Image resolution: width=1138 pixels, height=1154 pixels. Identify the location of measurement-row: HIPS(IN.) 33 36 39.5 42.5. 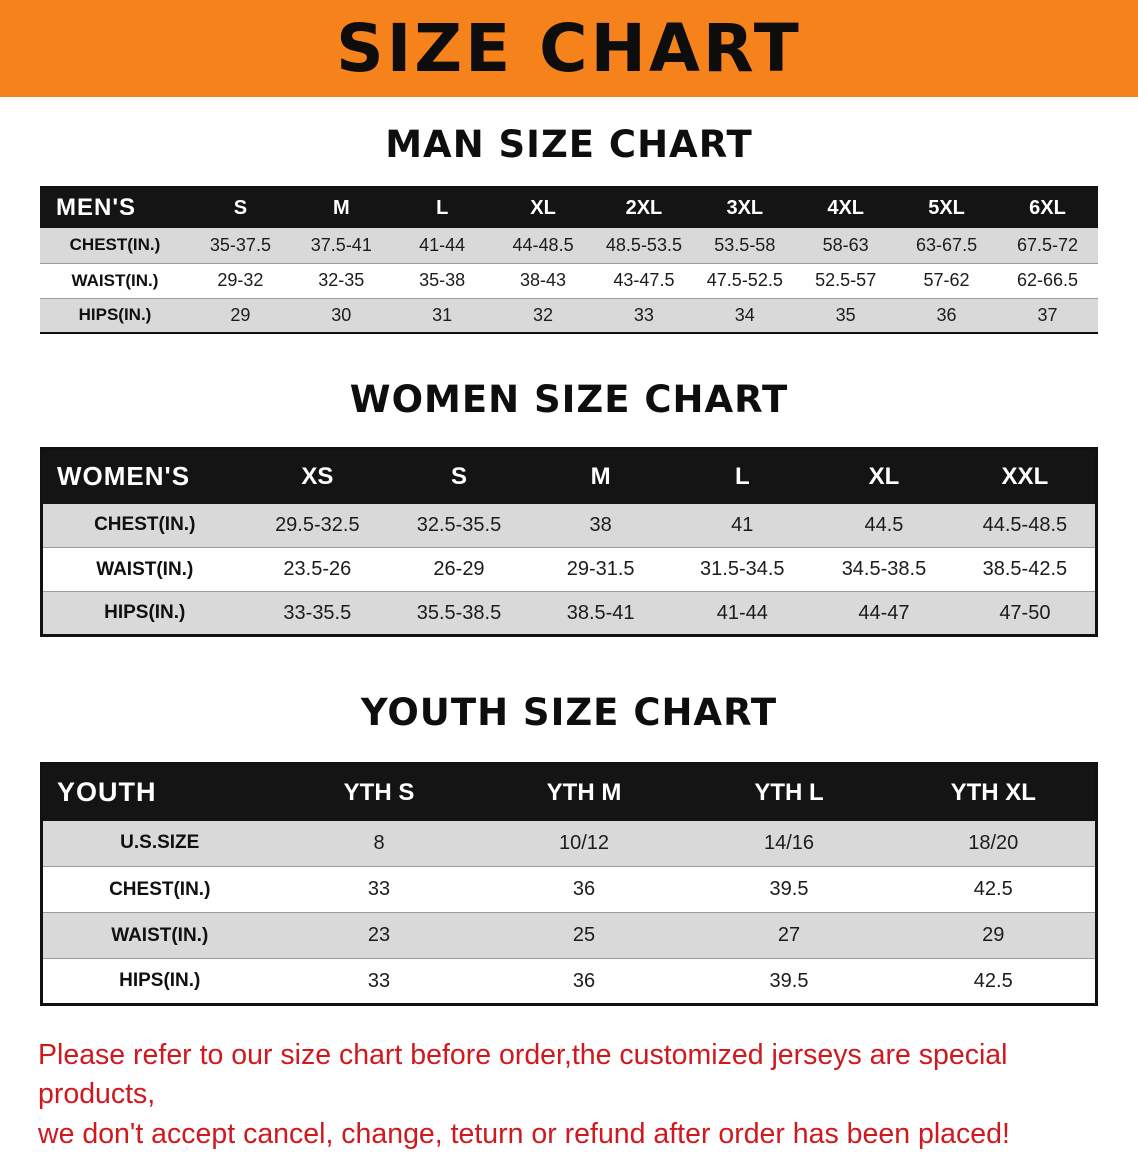
(569, 981).